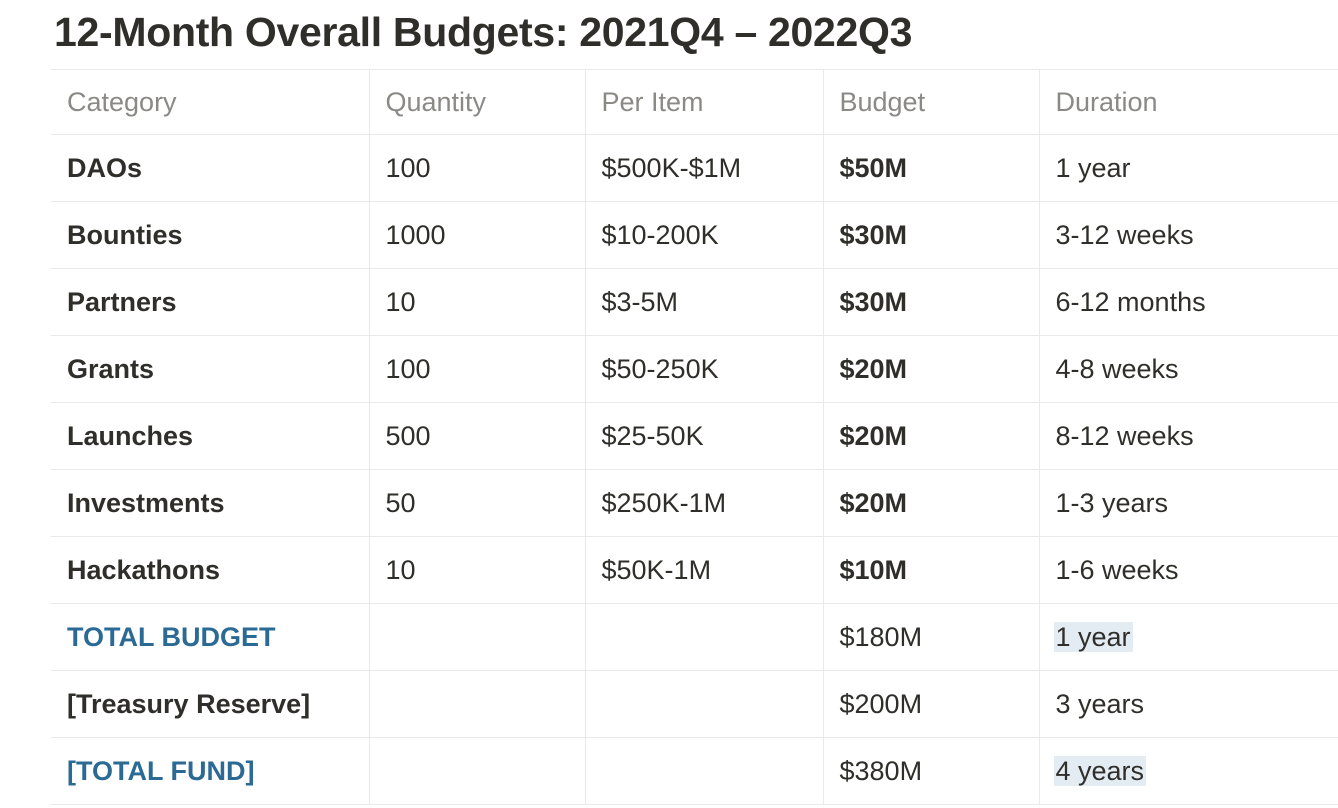 The height and width of the screenshot is (808, 1338). Describe the element at coordinates (476, 503) in the screenshot. I see `quantity-cell: 50` at that location.